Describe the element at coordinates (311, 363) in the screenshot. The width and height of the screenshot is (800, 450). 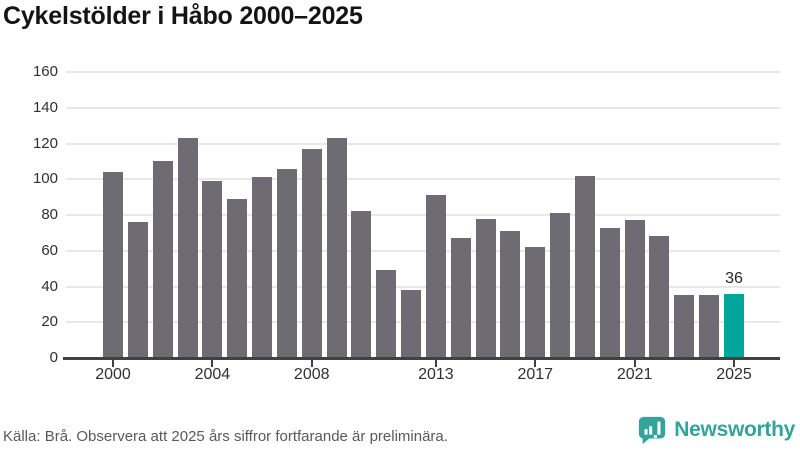
I see `x-tick-2008` at that location.